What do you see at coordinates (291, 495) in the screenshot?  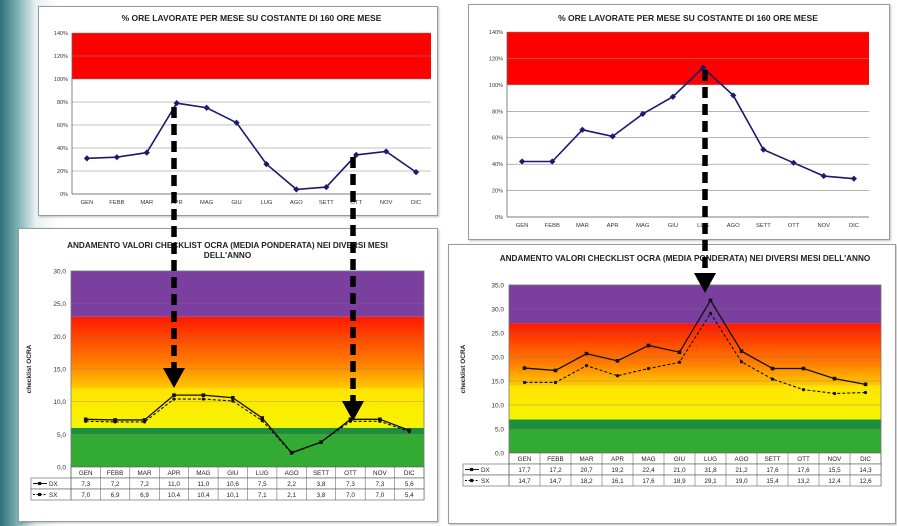 I see `data-label: 2,1` at bounding box center [291, 495].